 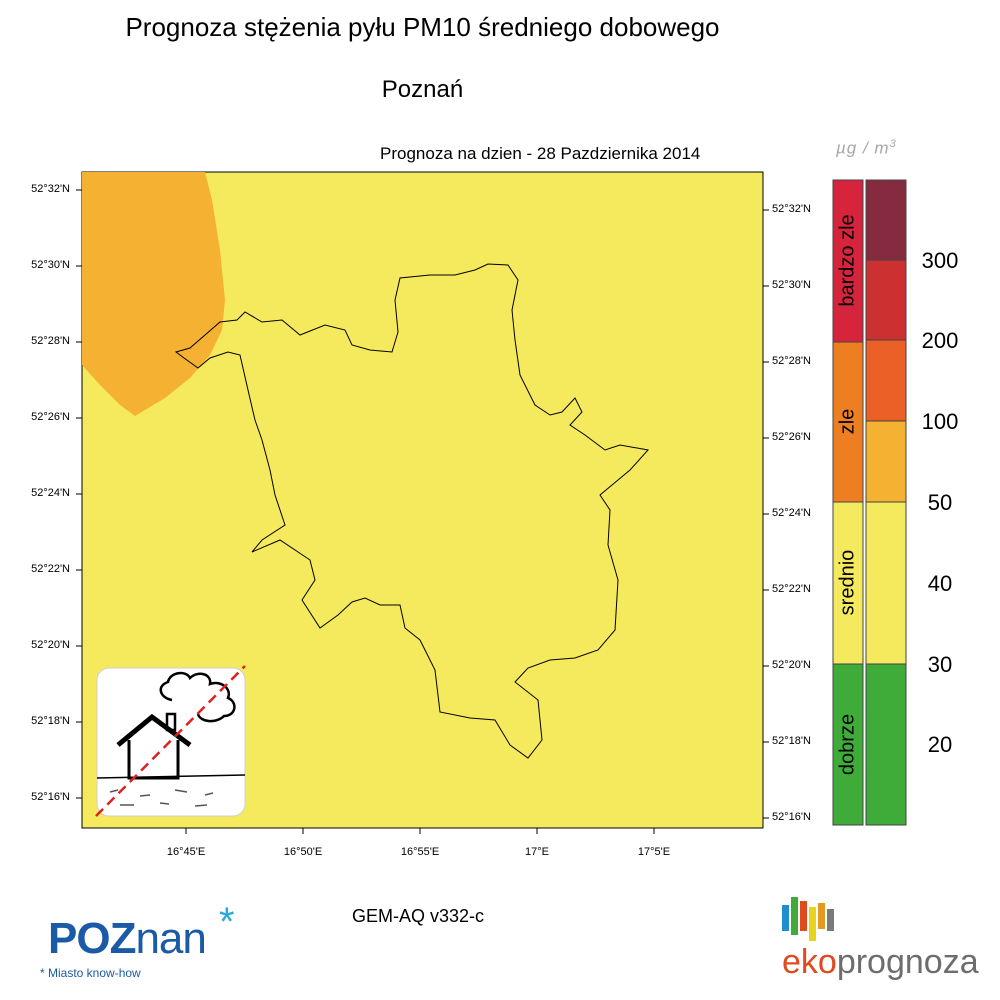 I want to click on category-dobrze: dobrze, so click(x=848, y=744).